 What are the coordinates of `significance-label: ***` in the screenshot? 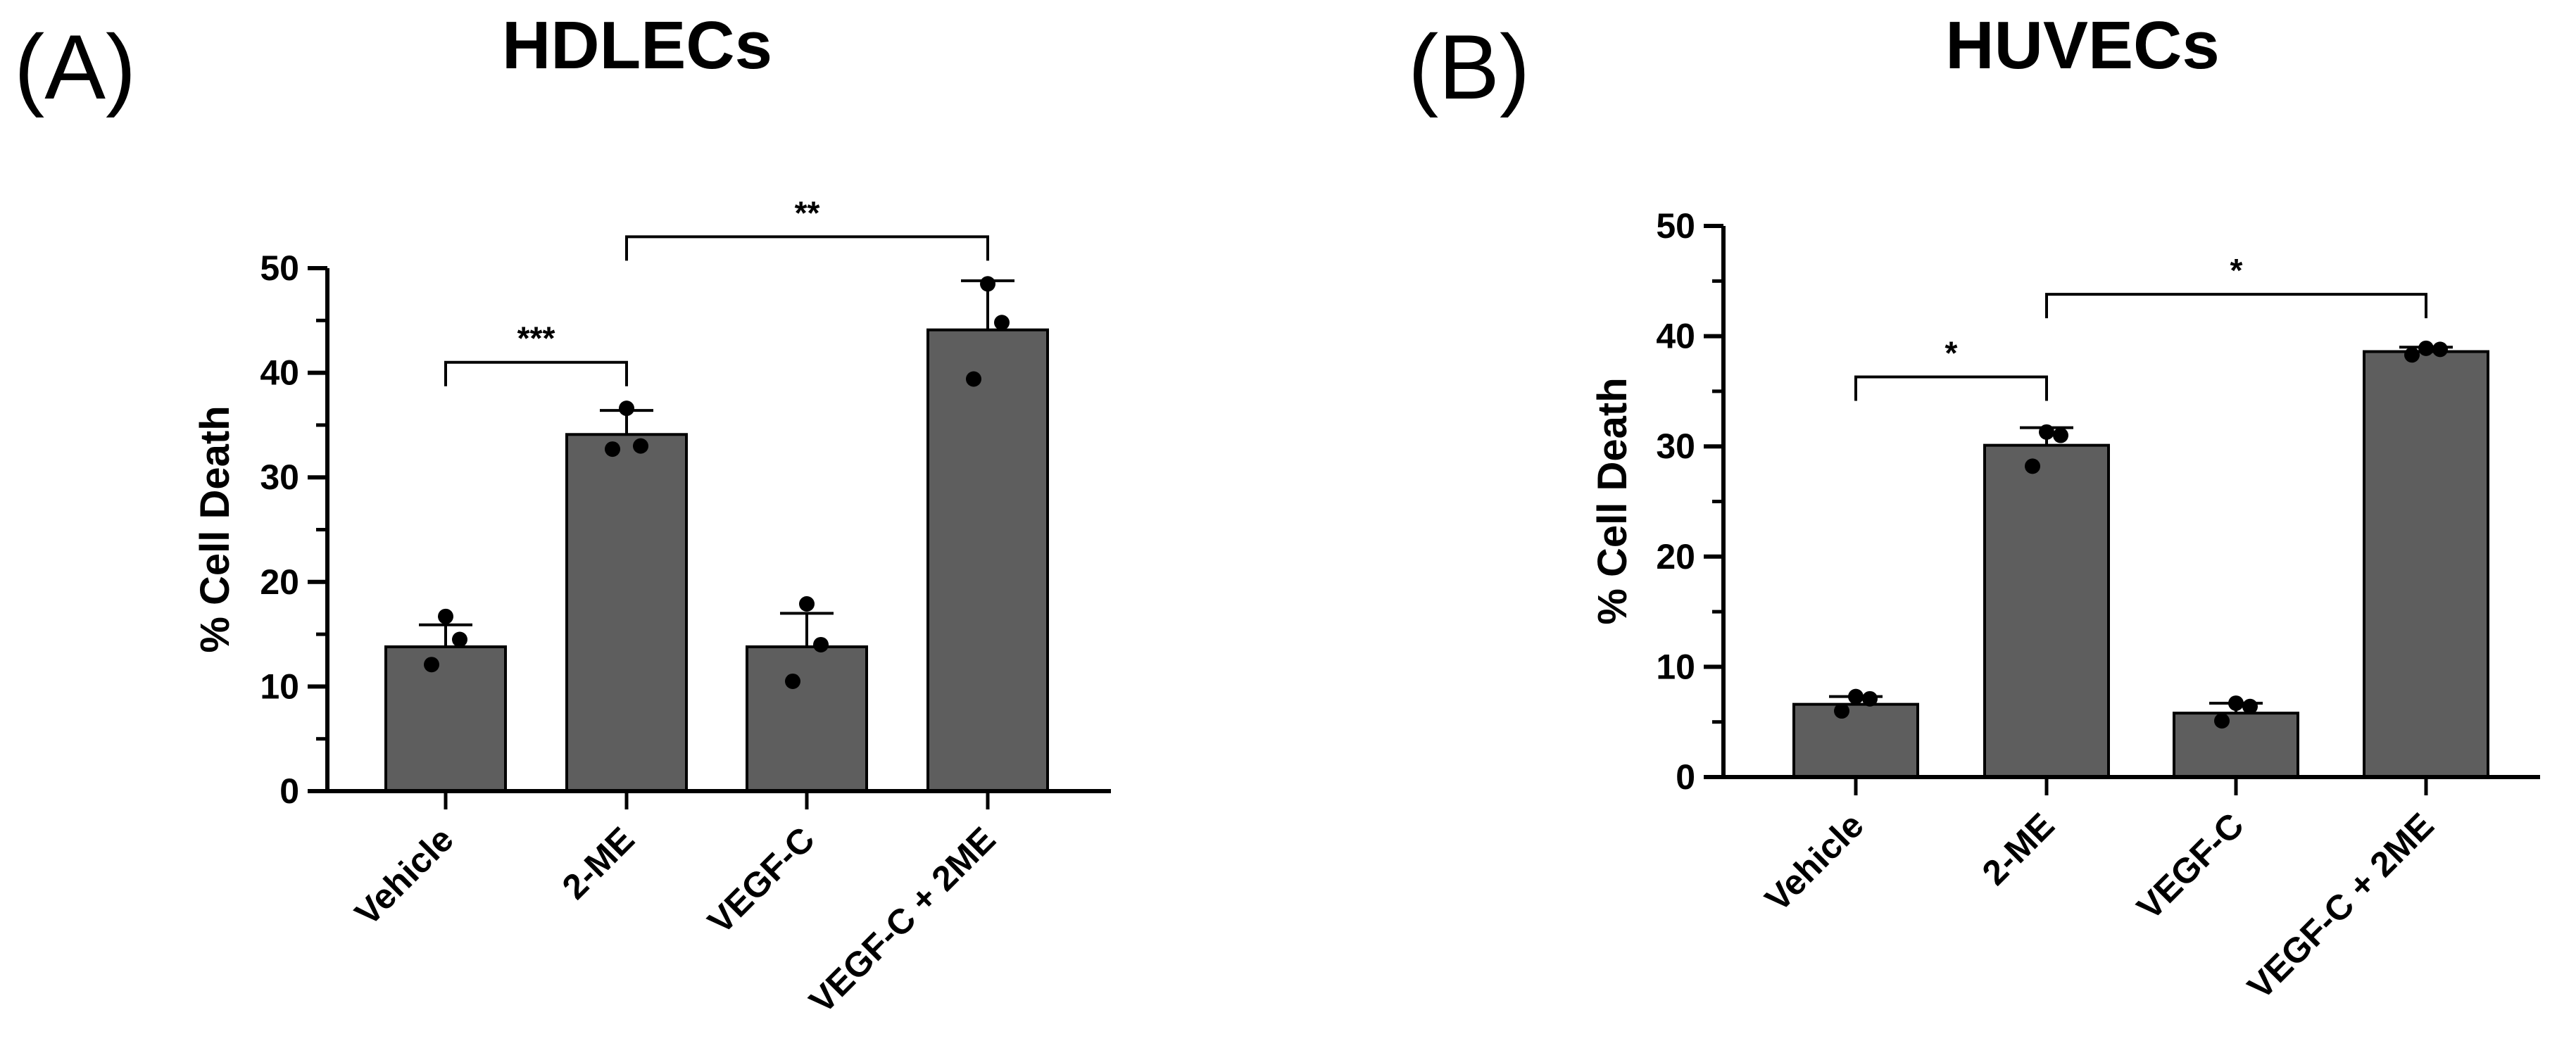 It's located at (536, 338).